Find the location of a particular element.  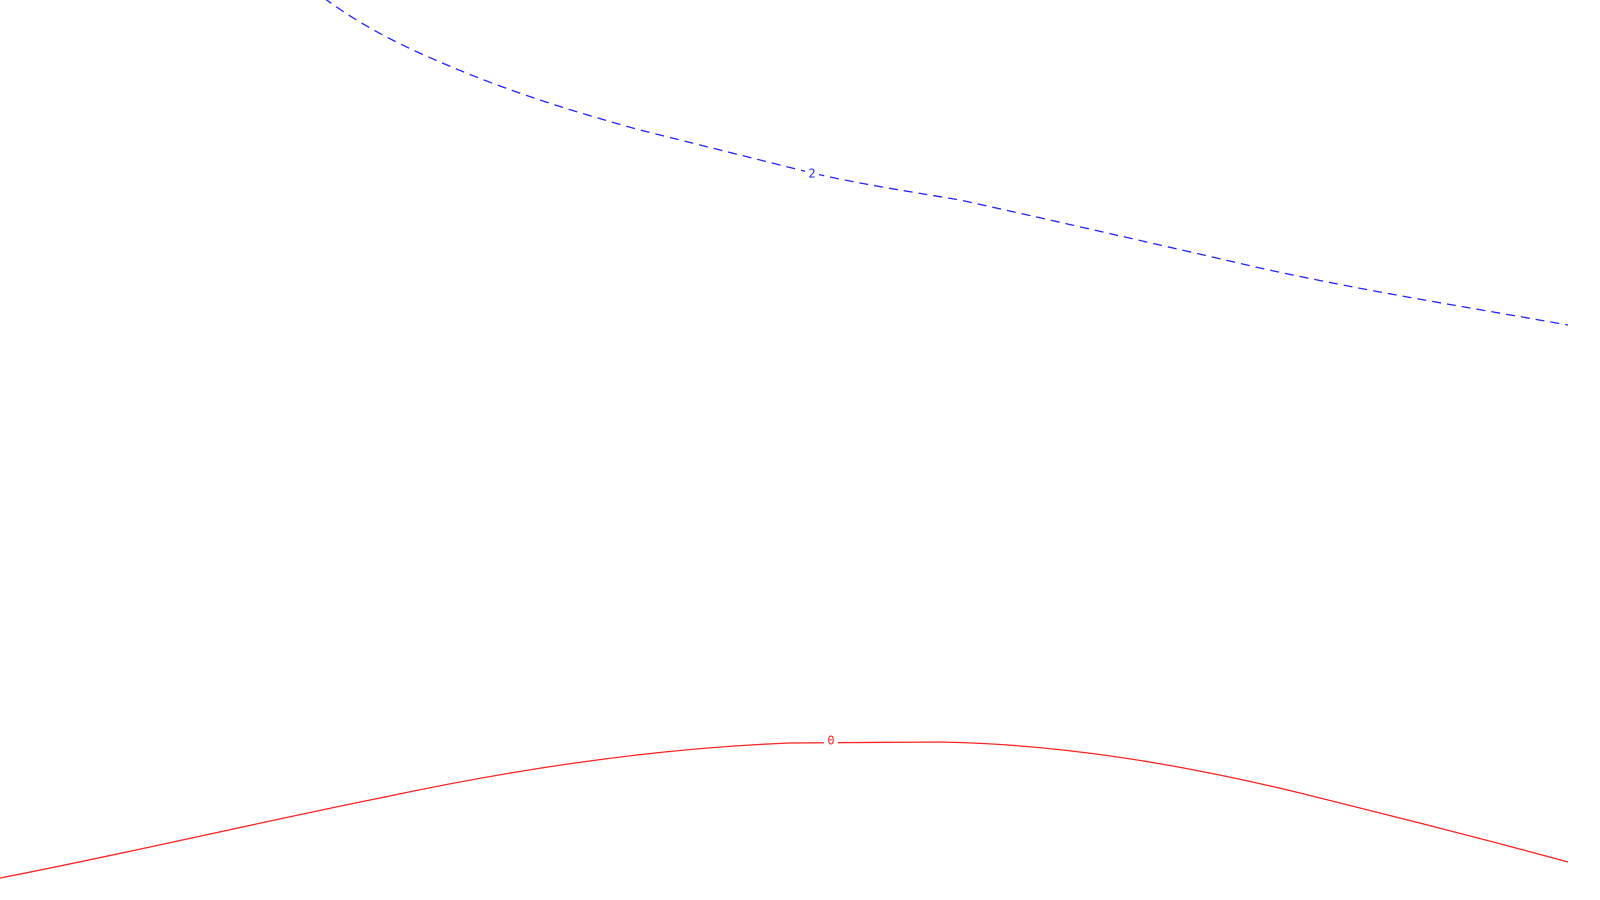

contour-label-lower: 0 is located at coordinates (830, 741).